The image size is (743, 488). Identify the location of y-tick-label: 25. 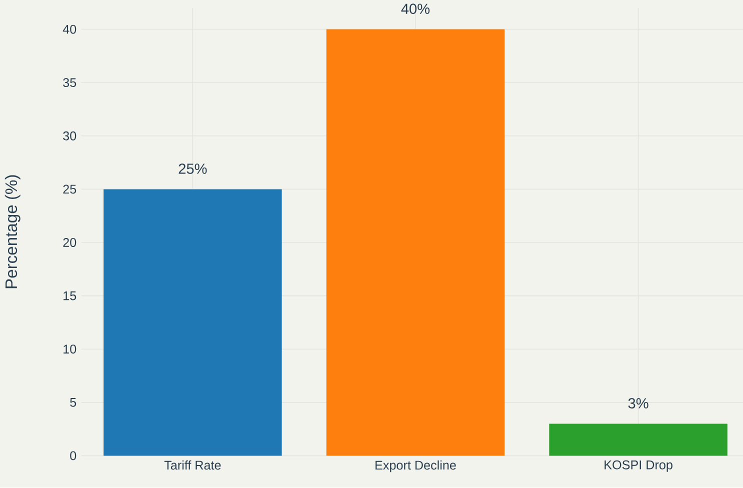
(69, 189).